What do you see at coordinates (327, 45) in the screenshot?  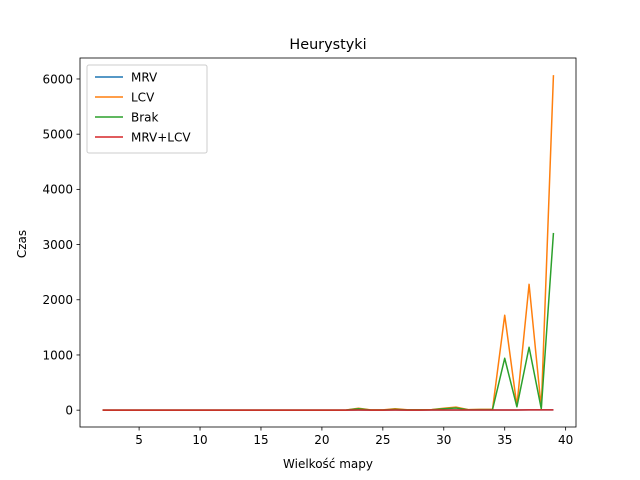 I see `chart-title: Heurystyki` at bounding box center [327, 45].